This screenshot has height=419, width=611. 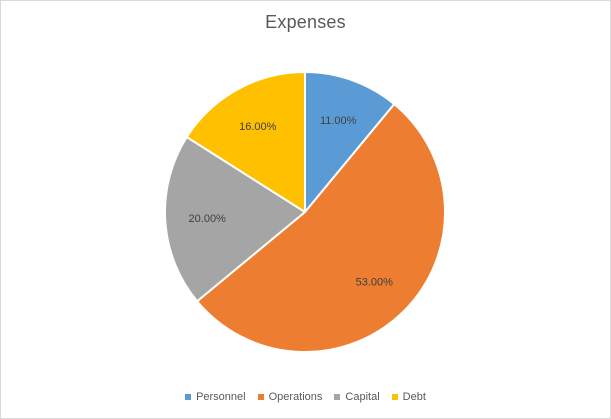 What do you see at coordinates (337, 397) in the screenshot?
I see `legend-swatch-capital` at bounding box center [337, 397].